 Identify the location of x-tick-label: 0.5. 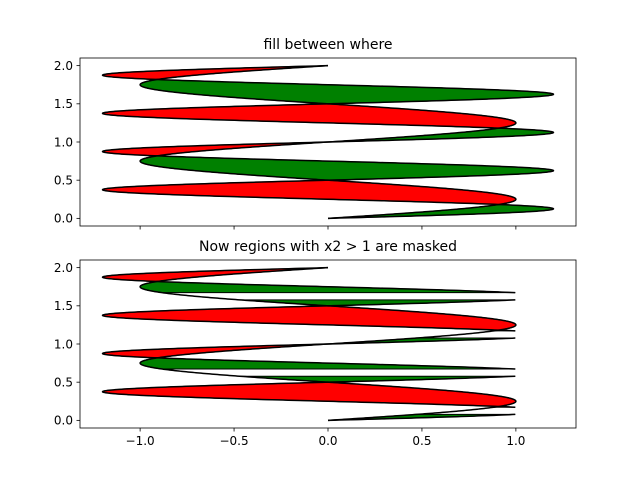
(421, 441).